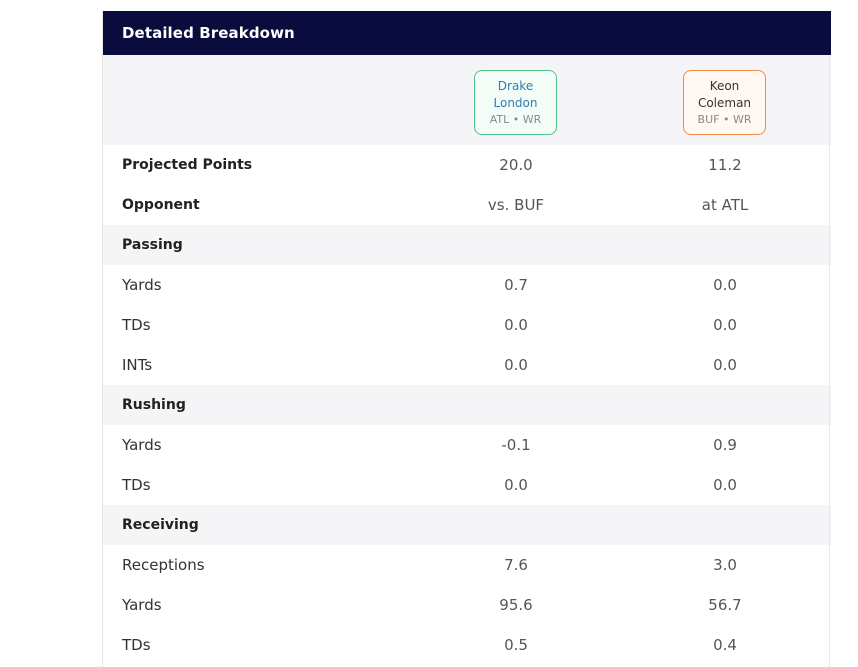 Image resolution: width=858 pixels, height=667 pixels. Describe the element at coordinates (515, 119) in the screenshot. I see `player-team-position: ATL • WR` at that location.